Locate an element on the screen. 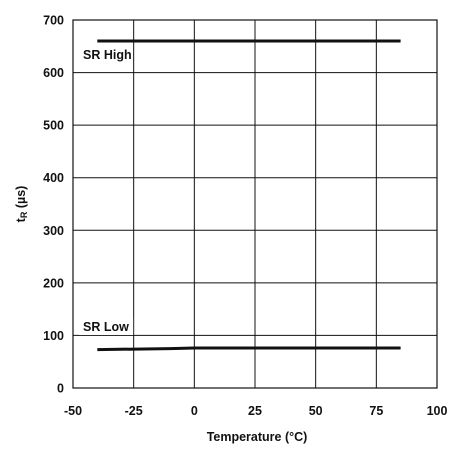 This screenshot has width=457, height=457. series-label-background is located at coordinates (106, 327).